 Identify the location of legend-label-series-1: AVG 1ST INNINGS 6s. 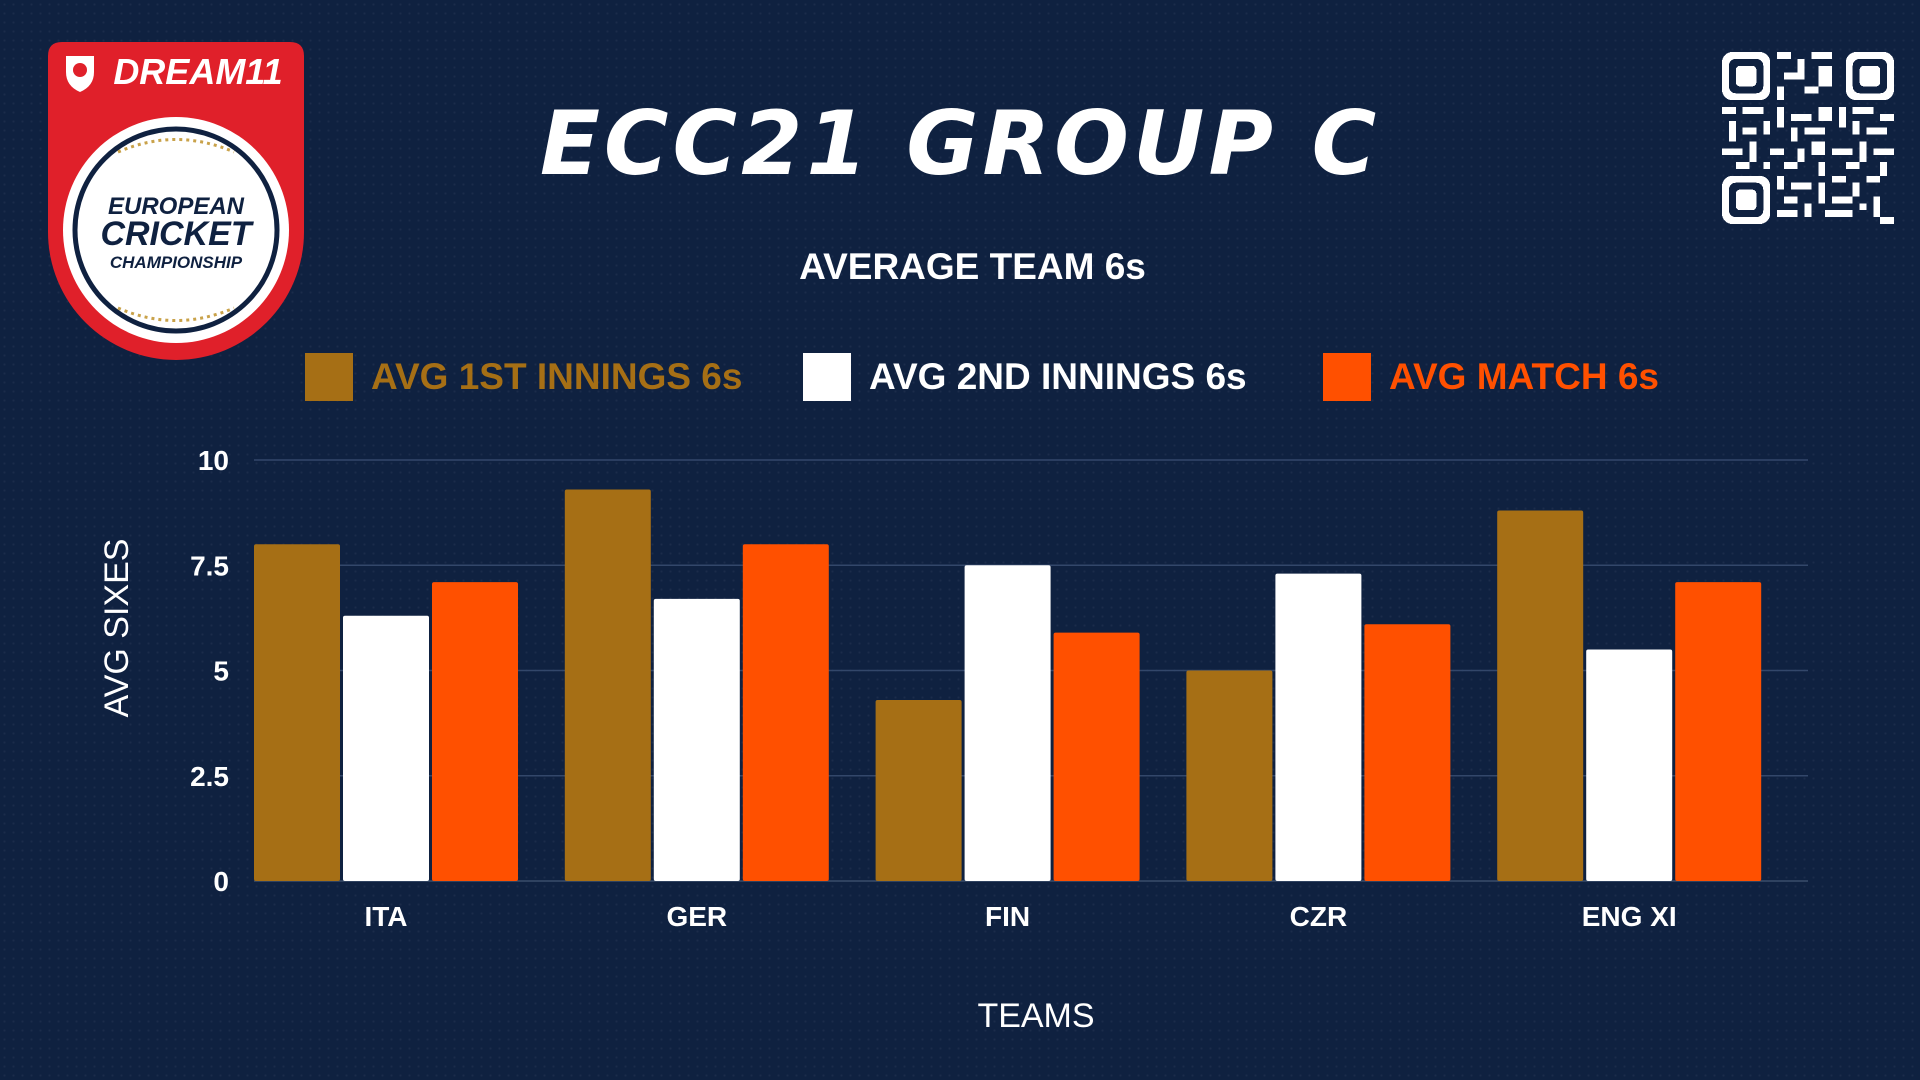
(557, 376).